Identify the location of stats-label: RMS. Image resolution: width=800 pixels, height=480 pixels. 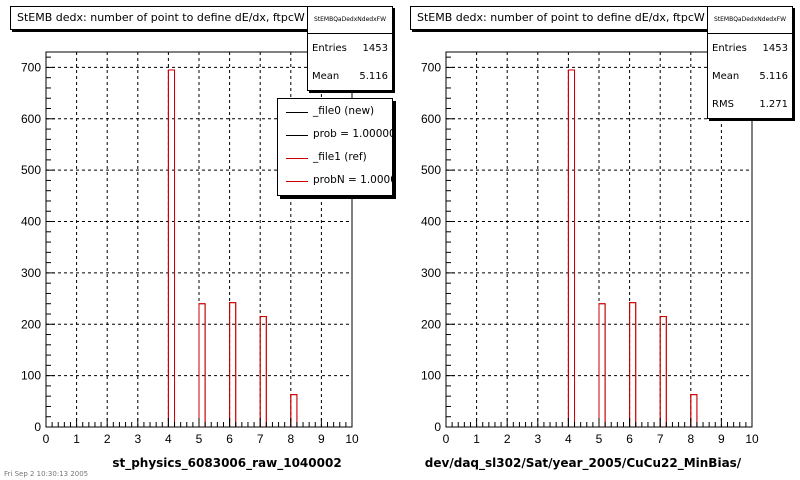
(723, 104).